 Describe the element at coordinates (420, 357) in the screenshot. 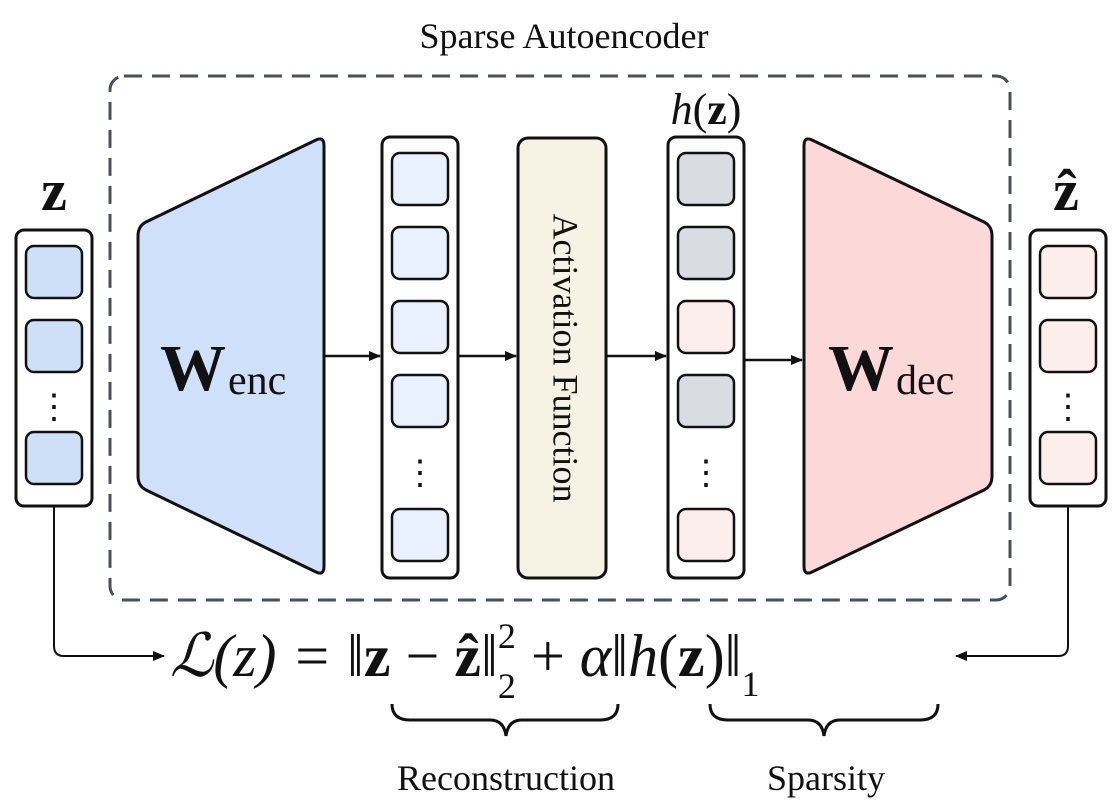

I see `latent-vector: ⋮` at that location.